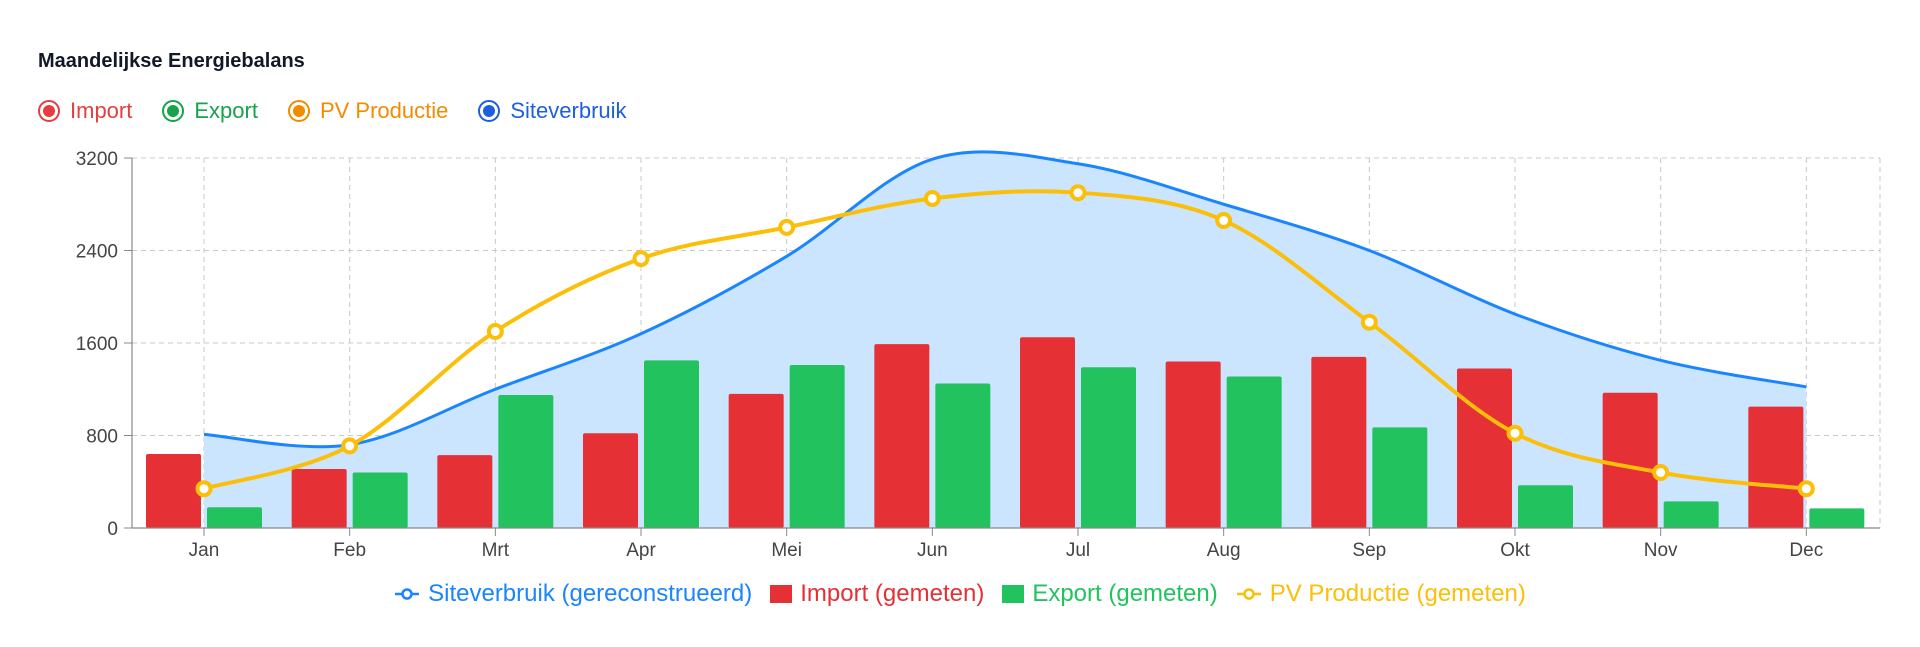 The width and height of the screenshot is (1920, 647). I want to click on toggle-export: Export, so click(210, 111).